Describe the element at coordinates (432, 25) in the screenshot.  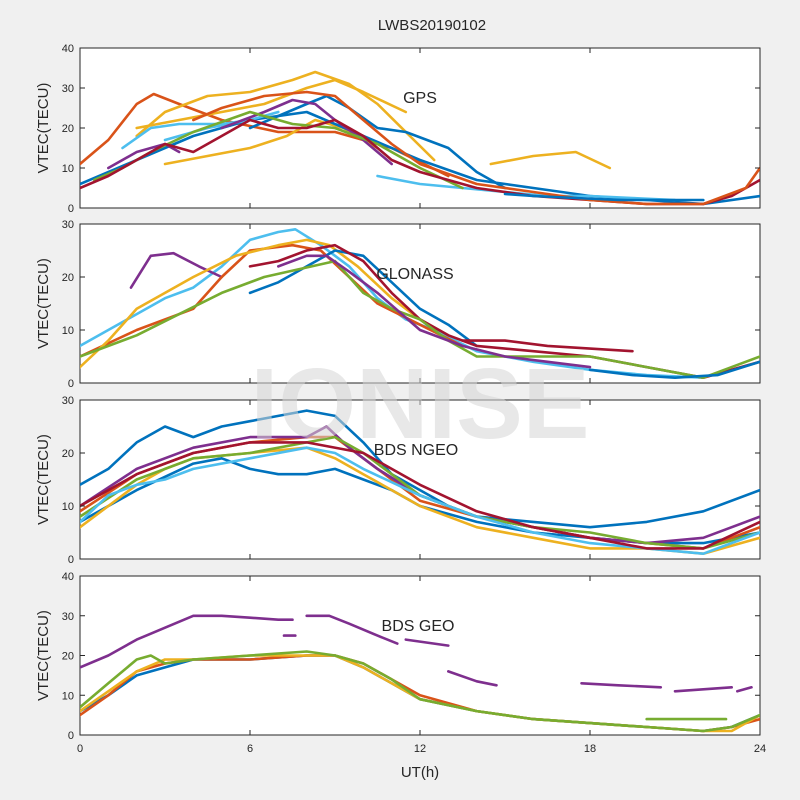
I see `figure-title: LWBS20190102` at that location.